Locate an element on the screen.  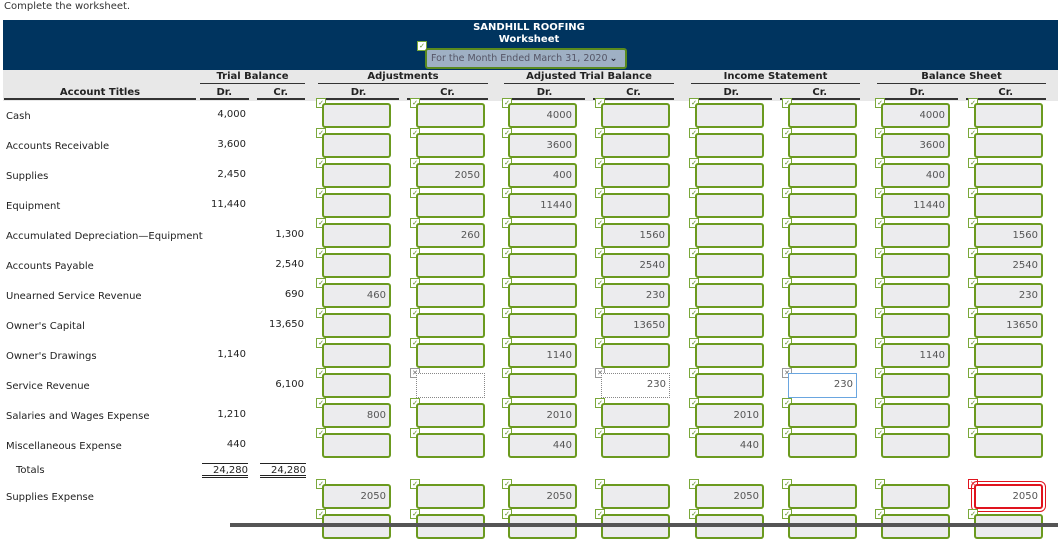
period-dropdown: For the Month Ended March 31, 2020 ⌄ is located at coordinates (526, 58).